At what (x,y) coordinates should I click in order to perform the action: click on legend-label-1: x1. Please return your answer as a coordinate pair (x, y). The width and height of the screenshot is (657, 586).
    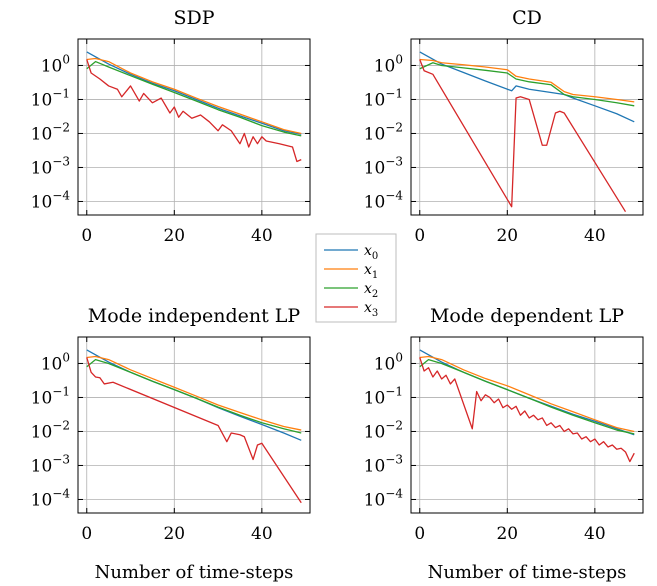
    Looking at the image, I should click on (371, 271).